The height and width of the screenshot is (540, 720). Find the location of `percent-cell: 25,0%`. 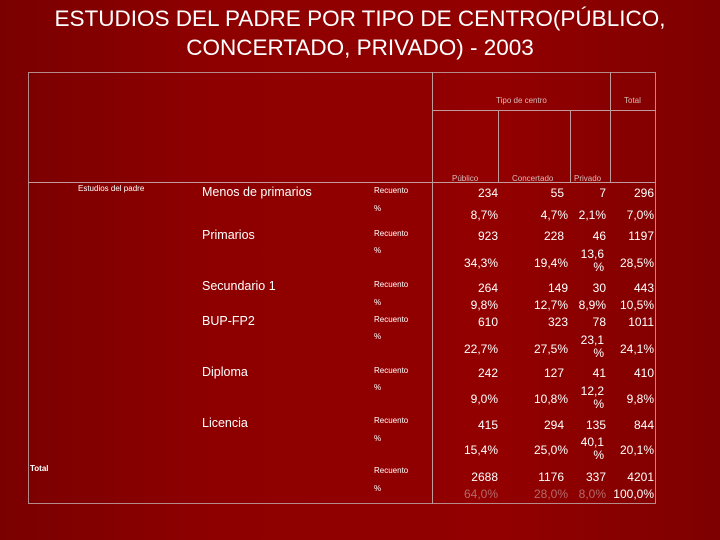

percent-cell: 25,0% is located at coordinates (550, 450).